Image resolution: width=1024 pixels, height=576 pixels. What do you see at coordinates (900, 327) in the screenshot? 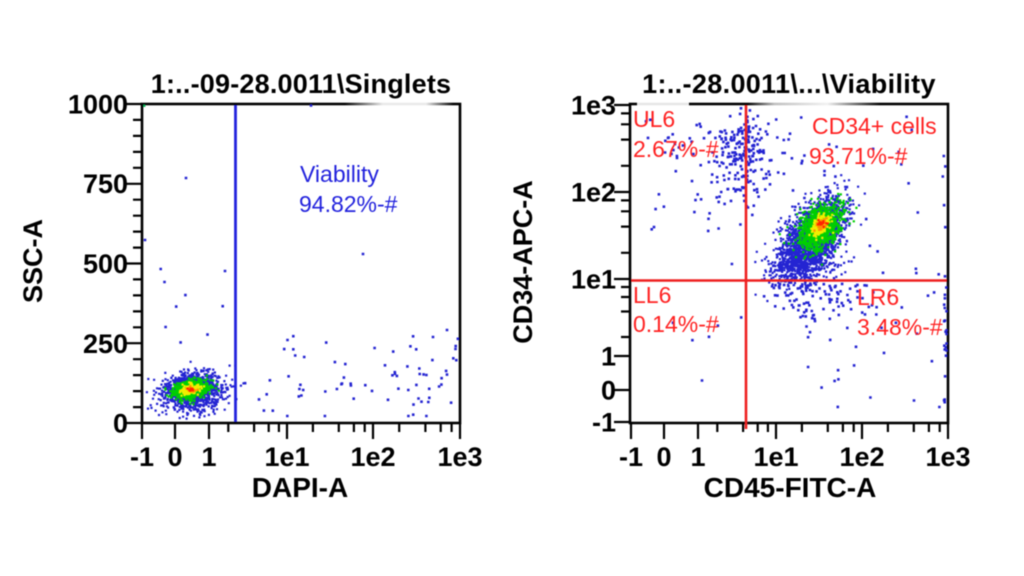
I see `svg-text: 3.48%-#` at bounding box center [900, 327].